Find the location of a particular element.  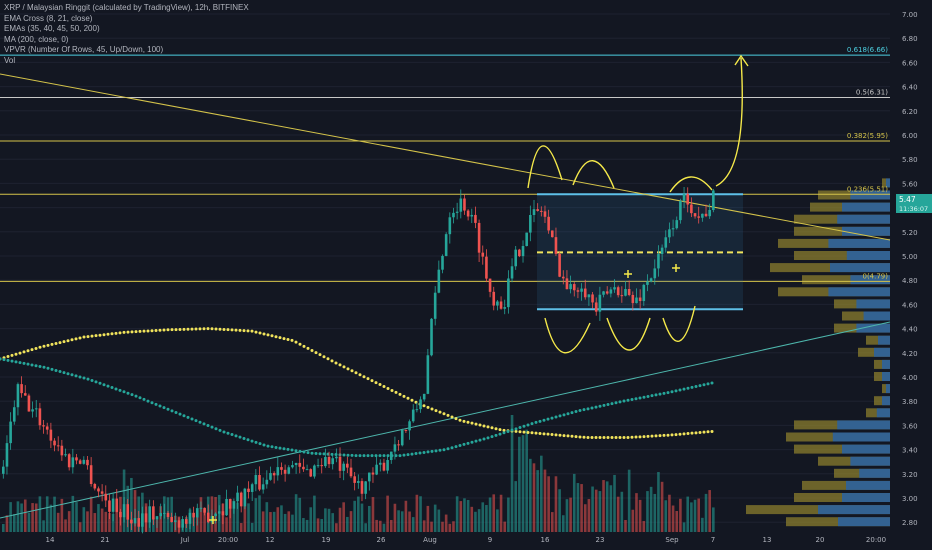

indicator-emas: EMAs (35, 40, 45, 50, 200) is located at coordinates (52, 28).